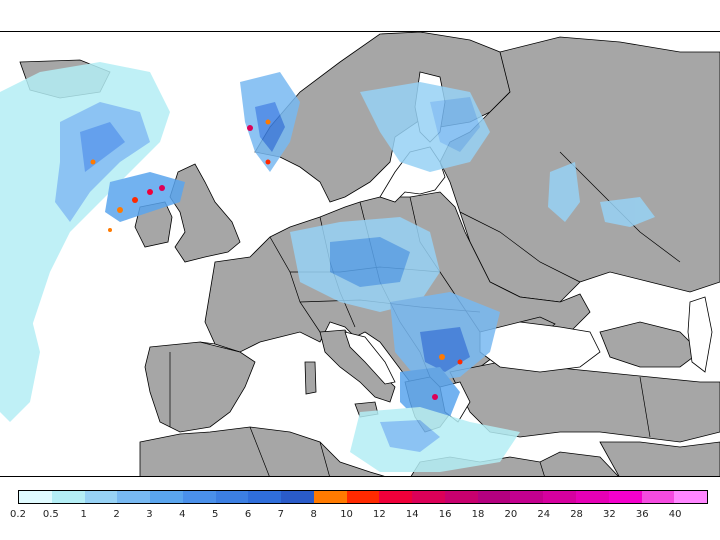 The image size is (720, 540). I want to click on legend-label-17: 28, so click(576, 514).